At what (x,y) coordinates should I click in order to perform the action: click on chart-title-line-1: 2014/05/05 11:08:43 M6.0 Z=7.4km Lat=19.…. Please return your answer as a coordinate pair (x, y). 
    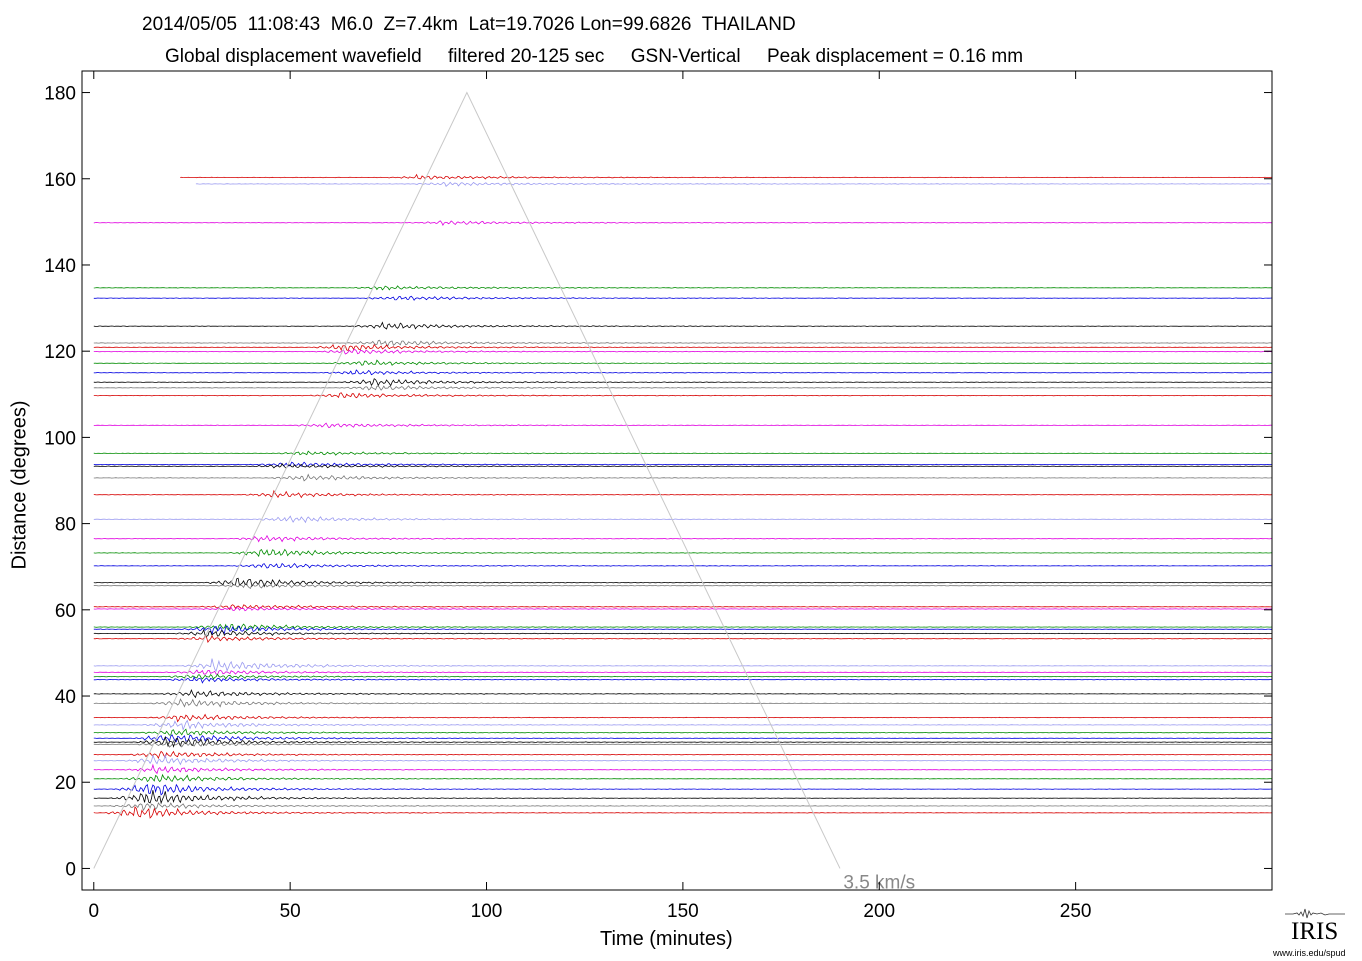
    Looking at the image, I should click on (469, 24).